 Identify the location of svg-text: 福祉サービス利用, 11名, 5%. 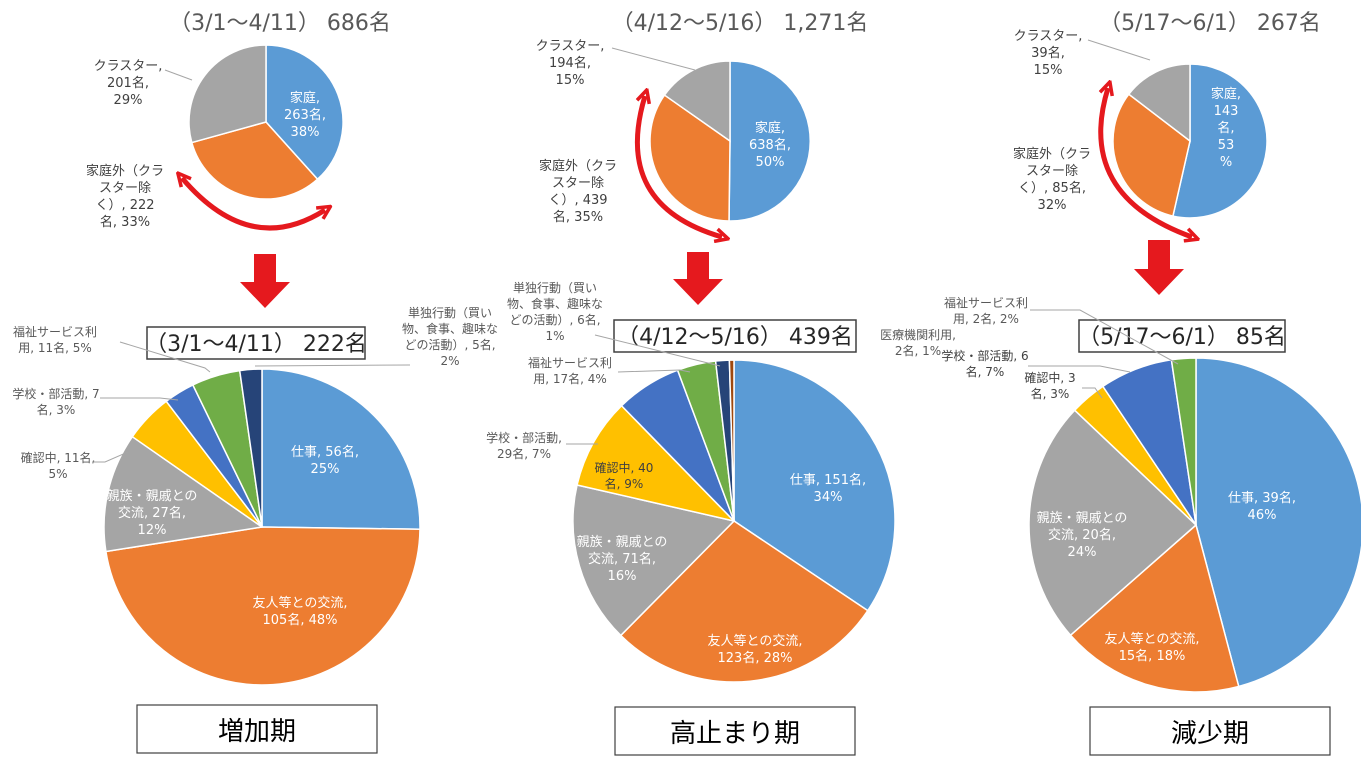
(55, 339).